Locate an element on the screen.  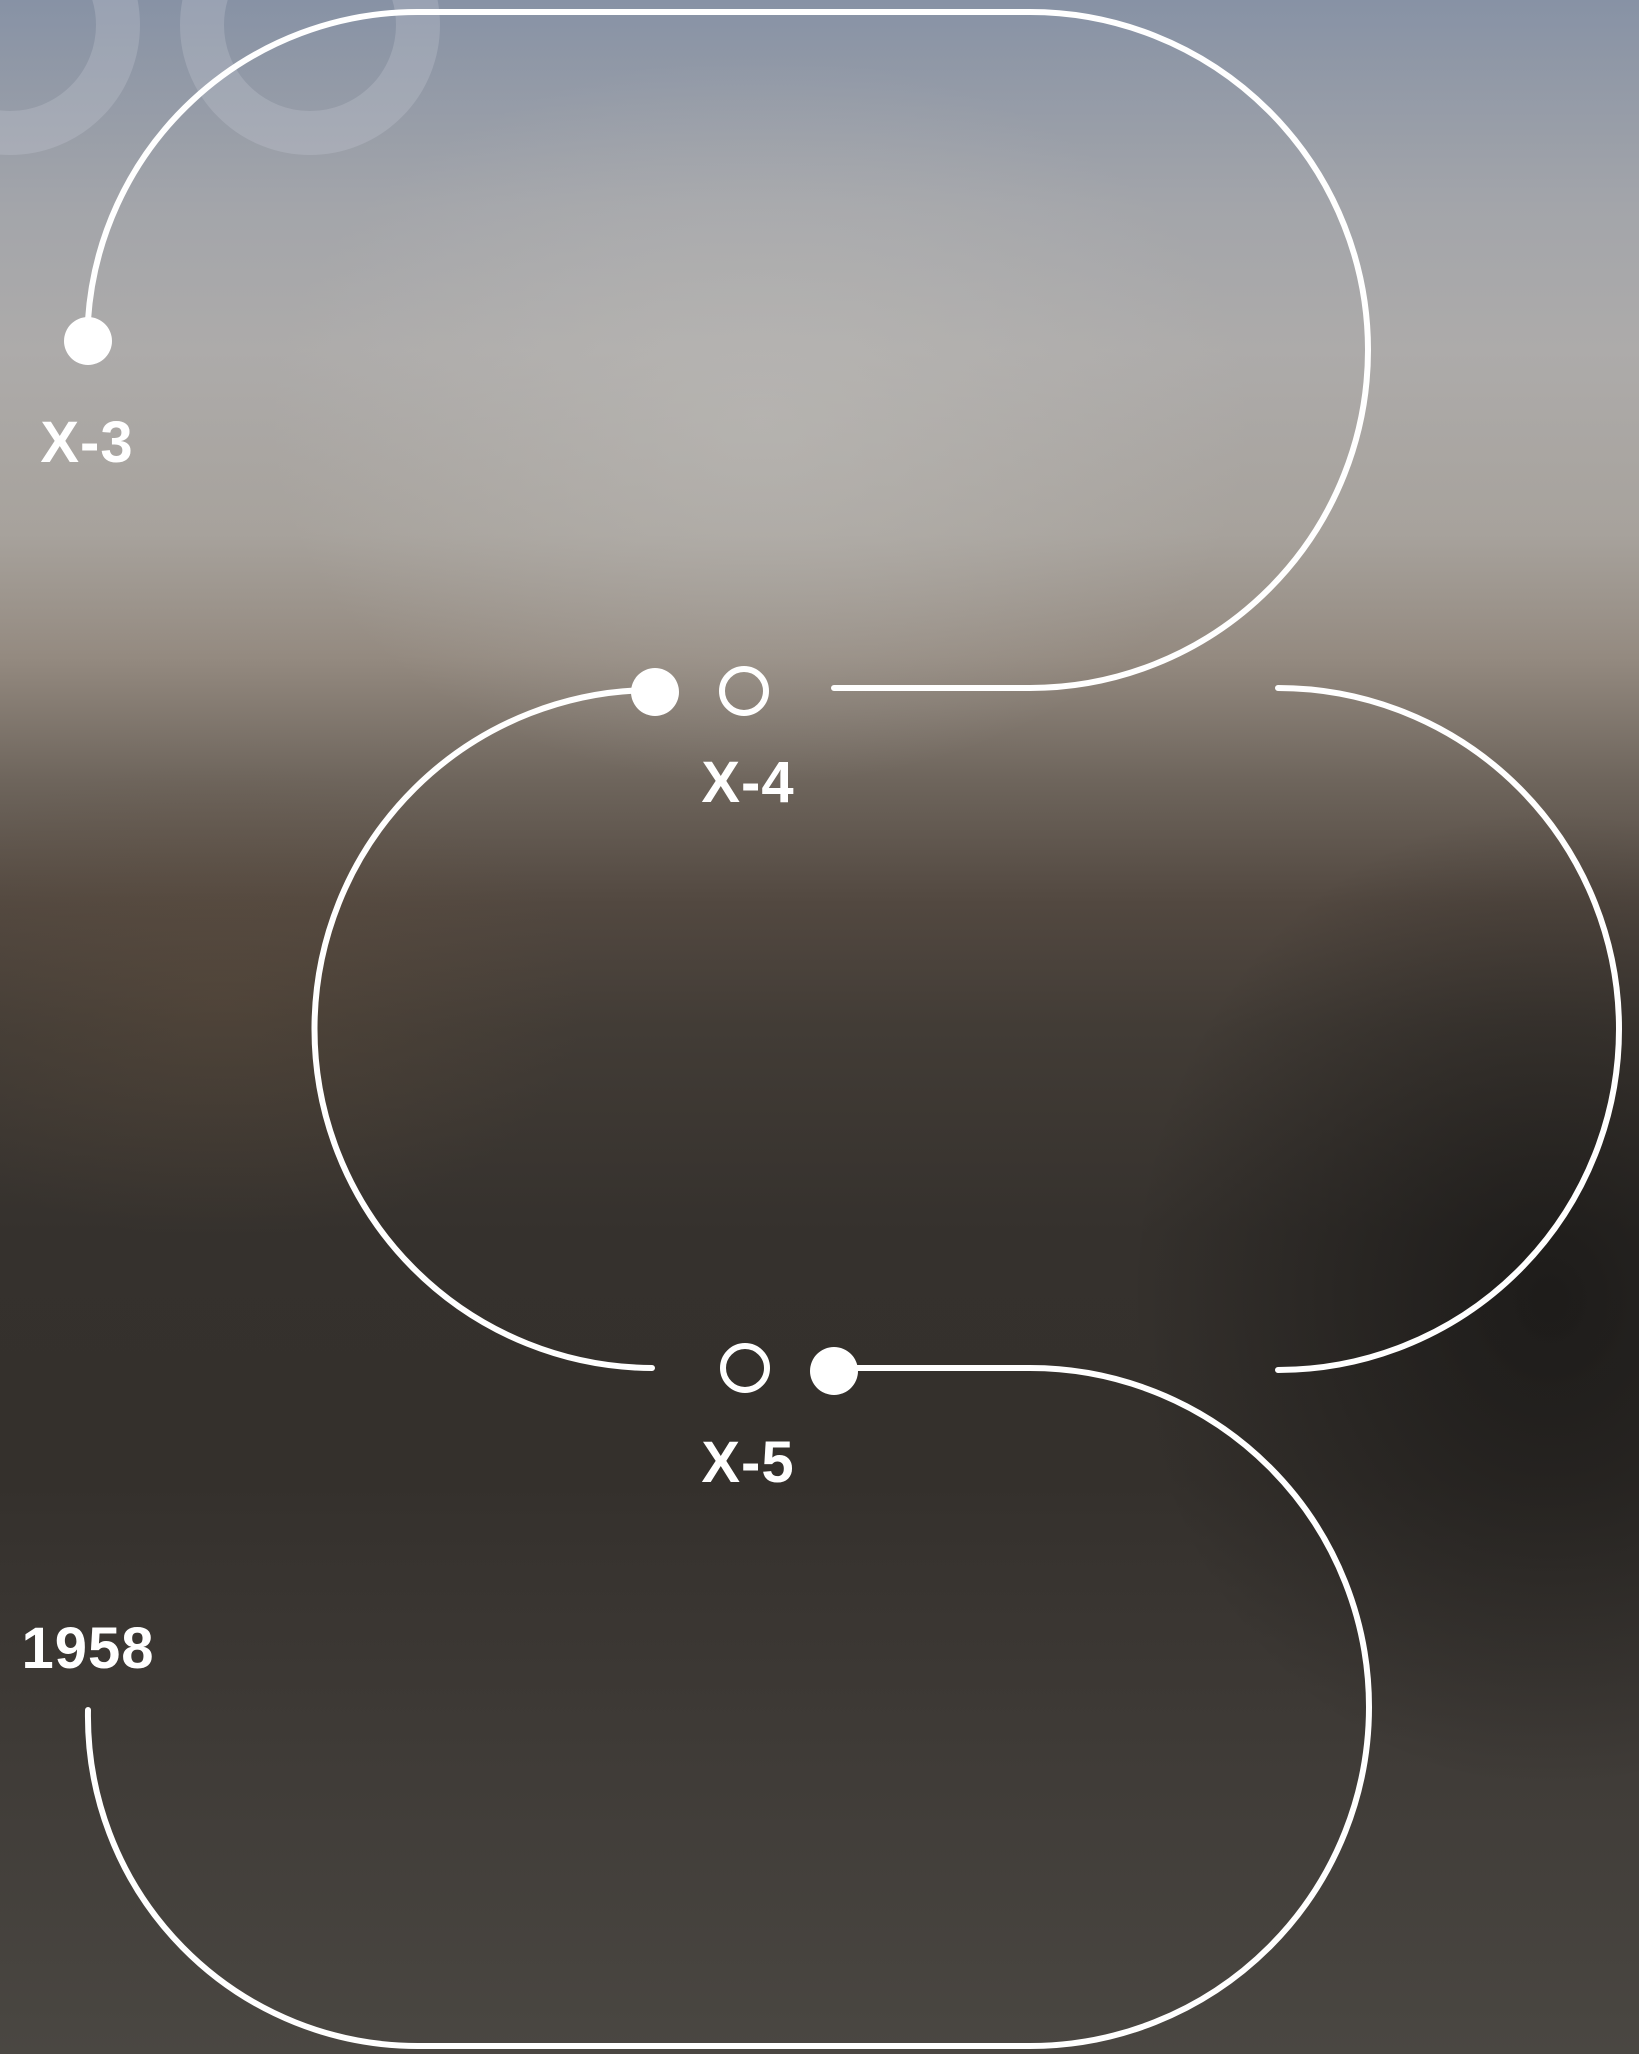
track-segment-middle-left-arc is located at coordinates (484, 1028).